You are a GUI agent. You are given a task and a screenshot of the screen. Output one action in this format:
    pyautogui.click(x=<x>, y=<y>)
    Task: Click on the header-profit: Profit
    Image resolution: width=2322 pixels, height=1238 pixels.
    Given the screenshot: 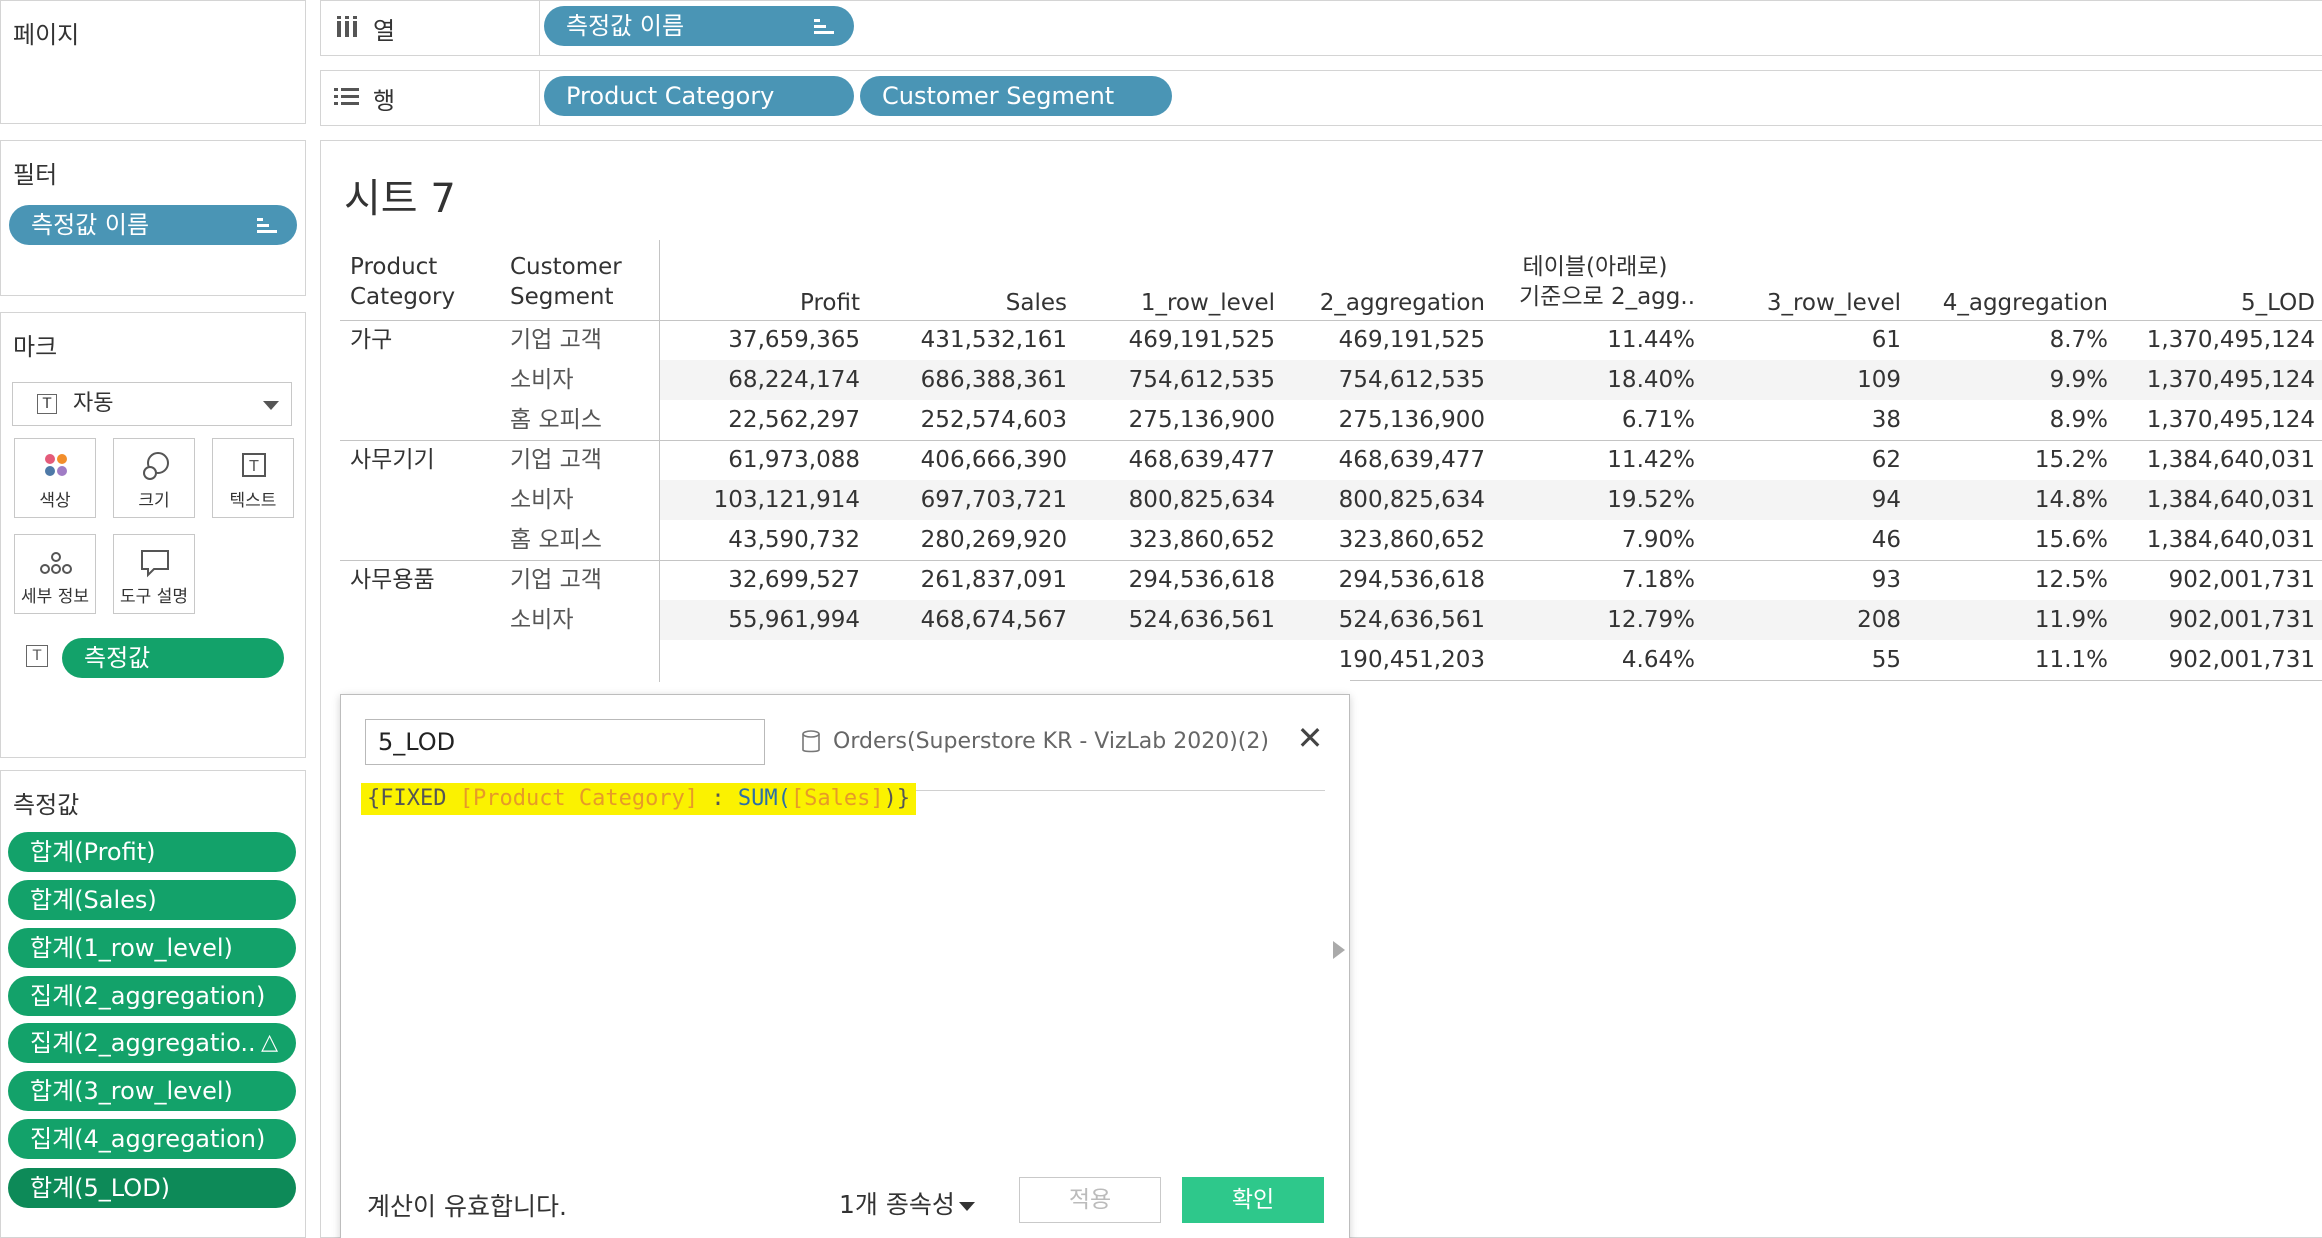 What is the action you would take?
    pyautogui.click(x=830, y=303)
    